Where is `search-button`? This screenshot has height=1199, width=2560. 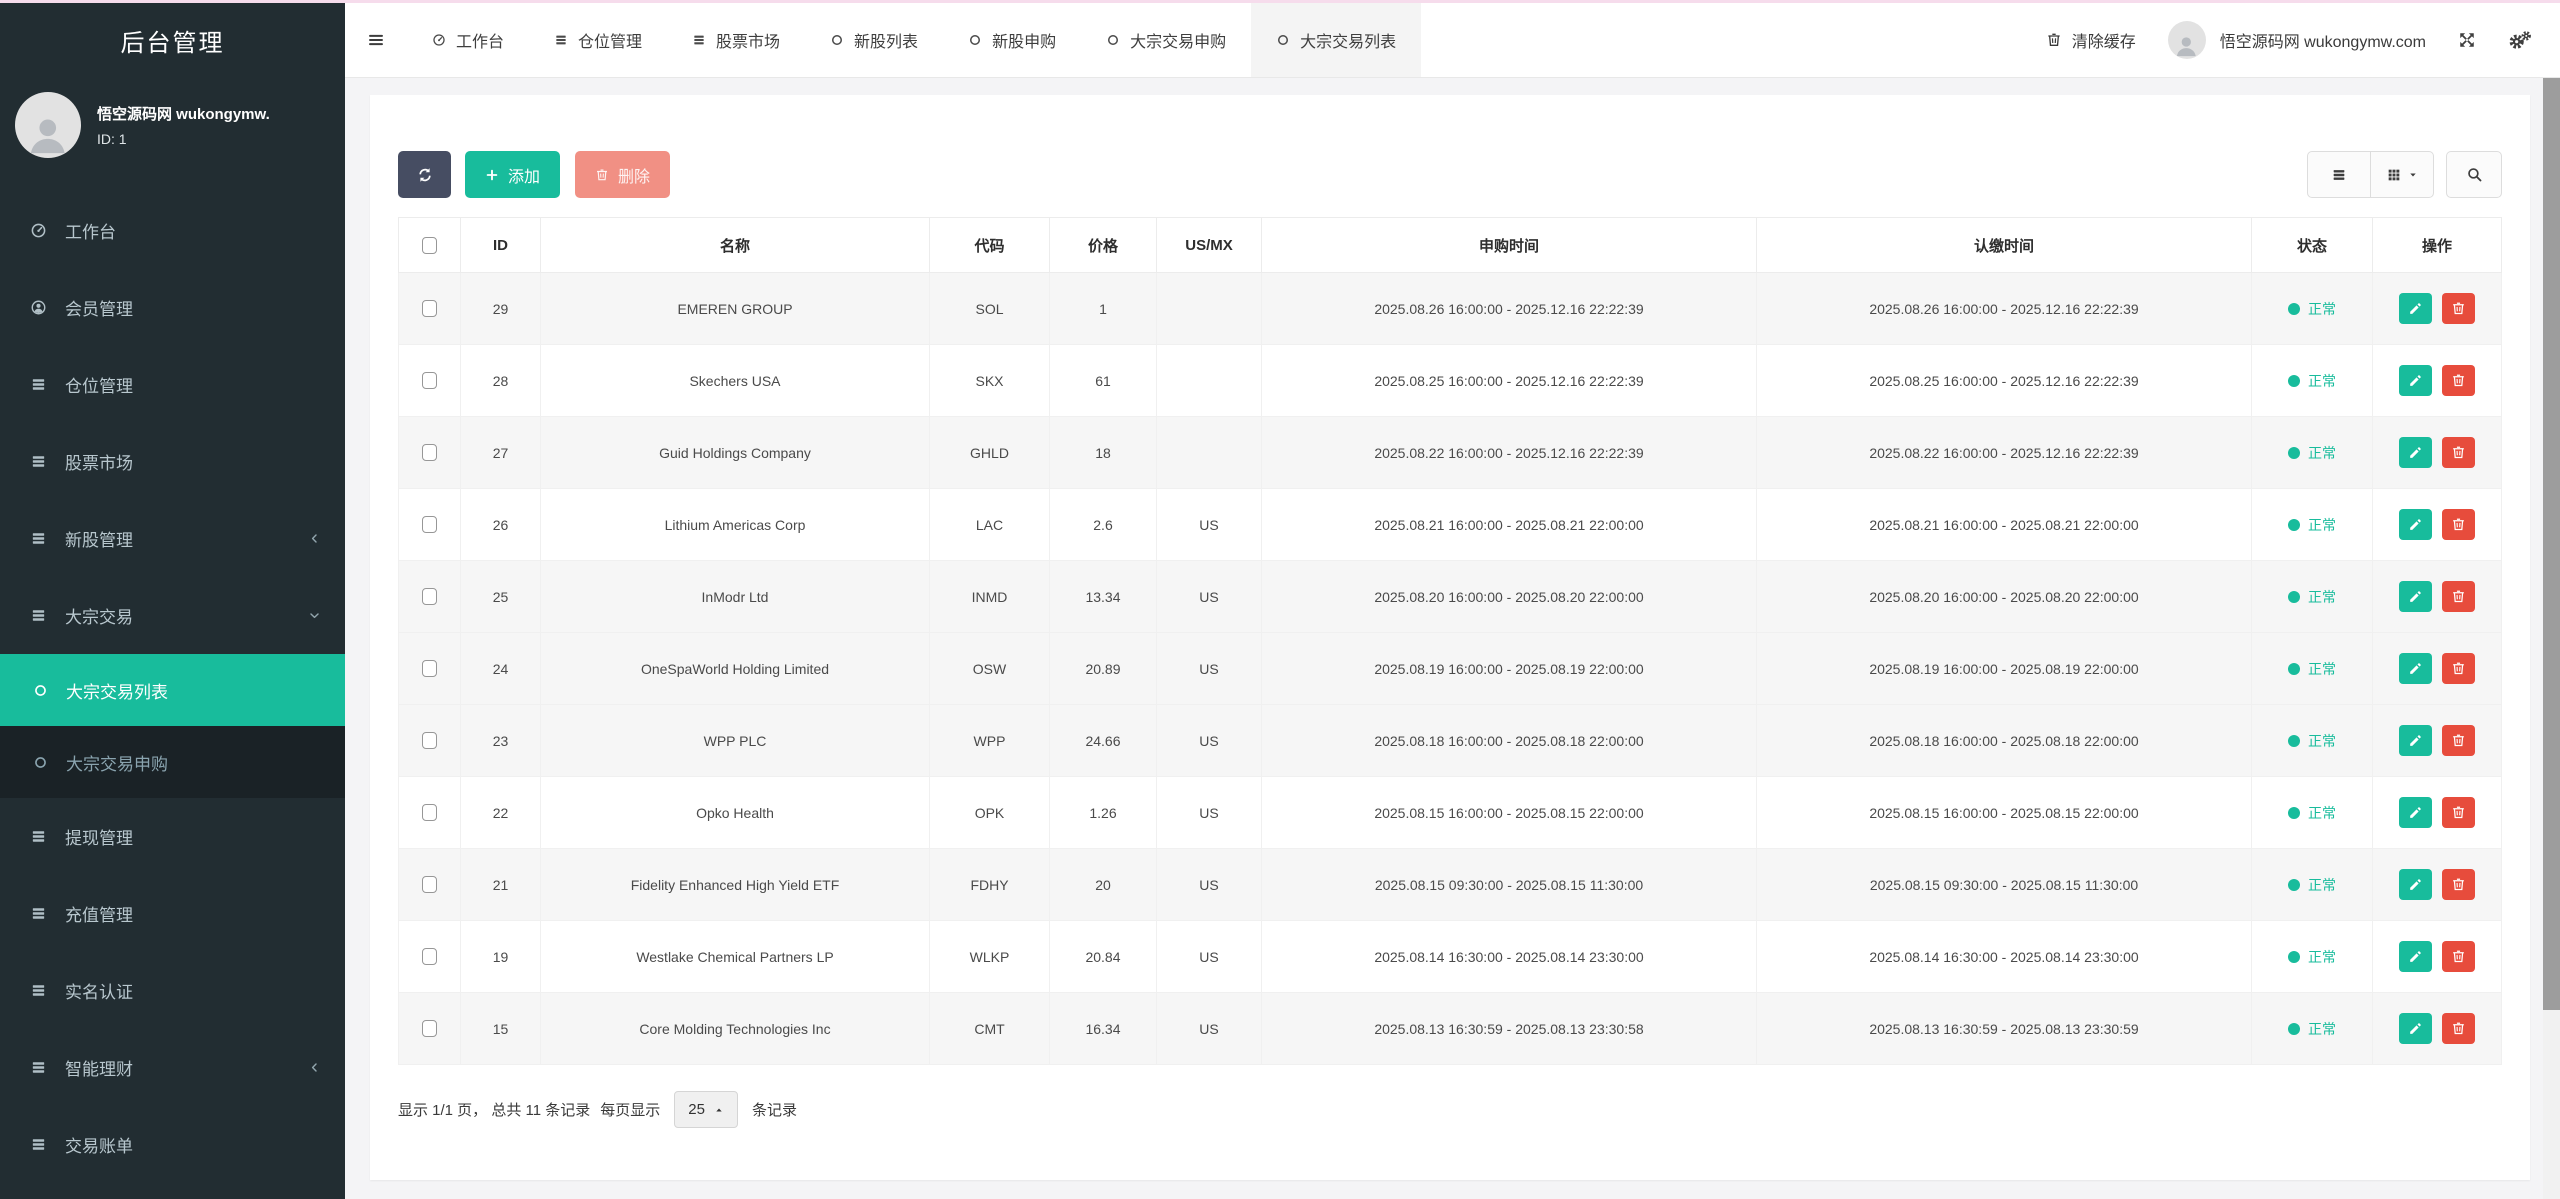 search-button is located at coordinates (2474, 174).